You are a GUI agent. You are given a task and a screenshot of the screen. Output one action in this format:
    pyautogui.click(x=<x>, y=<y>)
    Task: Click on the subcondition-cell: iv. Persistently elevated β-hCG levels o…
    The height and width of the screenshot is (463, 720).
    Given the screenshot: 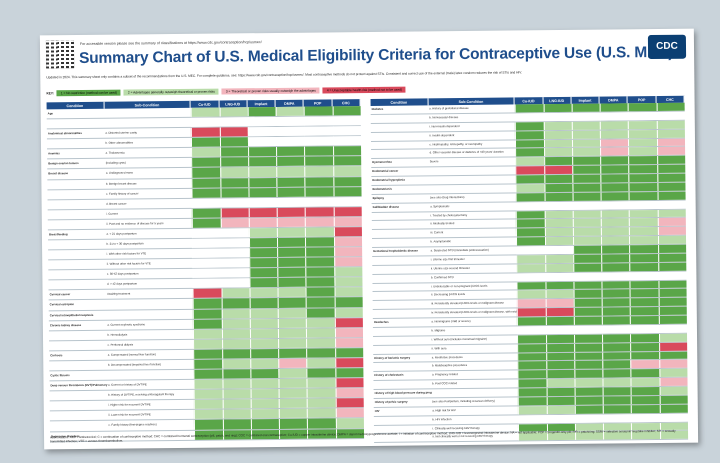 What is the action you would take?
    pyautogui.click(x=474, y=312)
    